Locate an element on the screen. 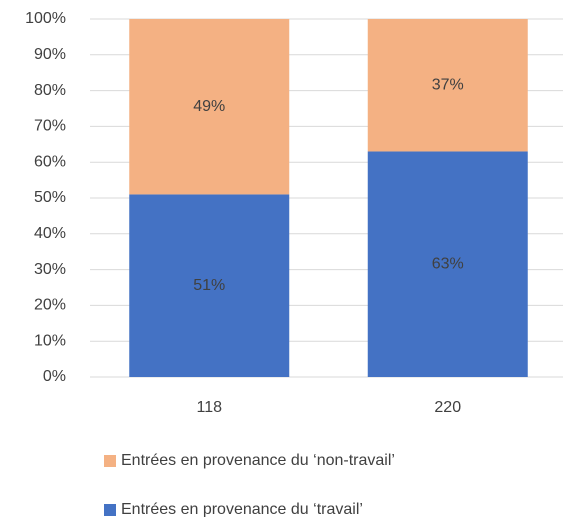 This screenshot has height=517, width=567. y-tick-label: 90% is located at coordinates (50, 54).